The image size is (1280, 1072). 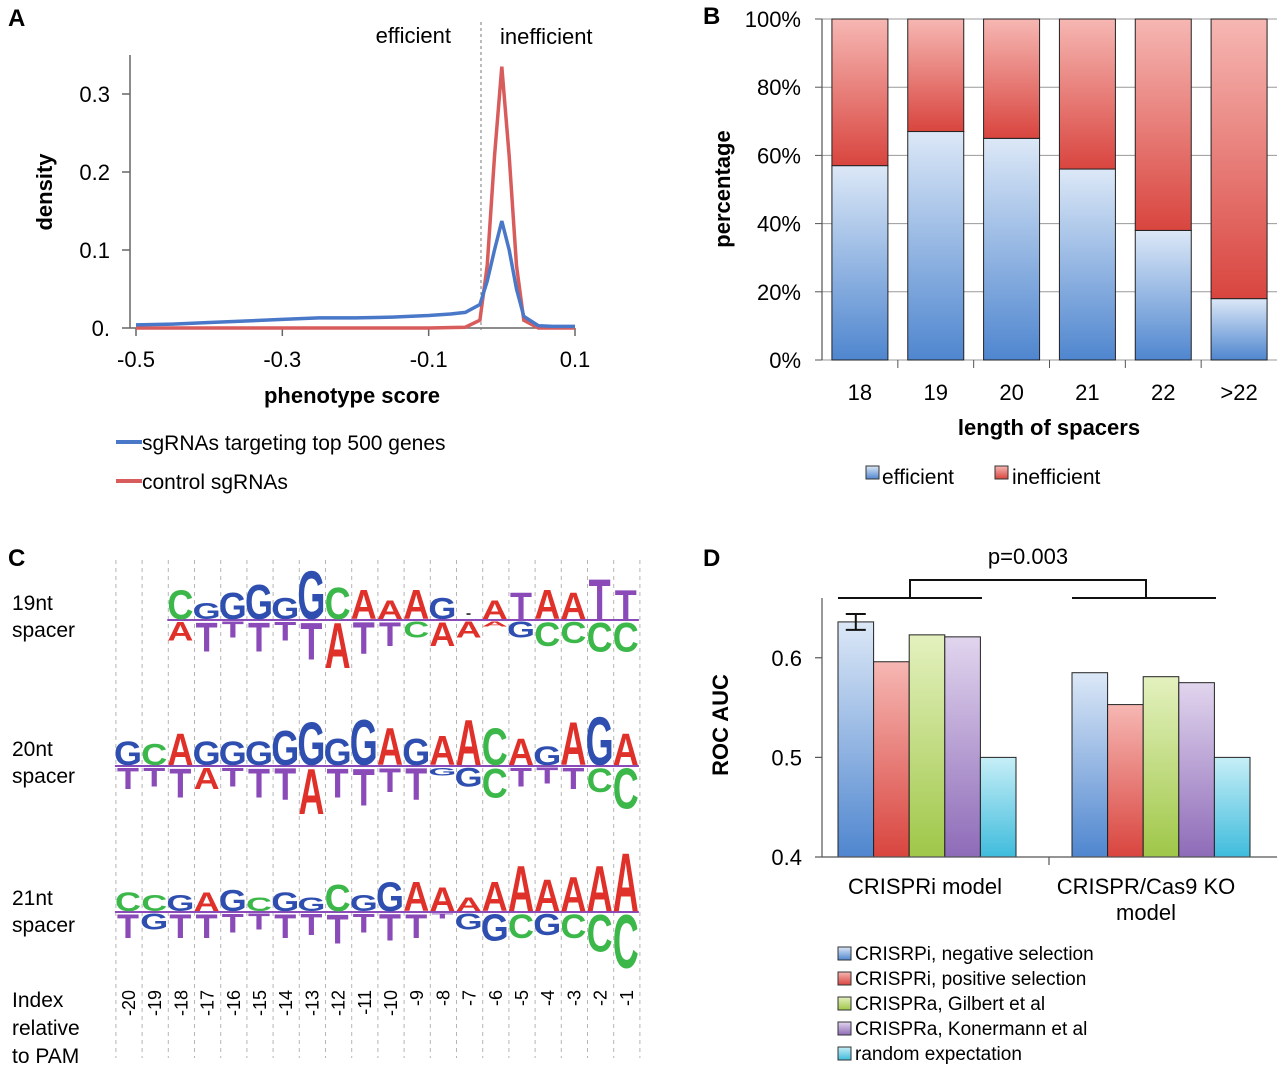 What do you see at coordinates (779, 87) in the screenshot?
I see `y-tick-label: 80%` at bounding box center [779, 87].